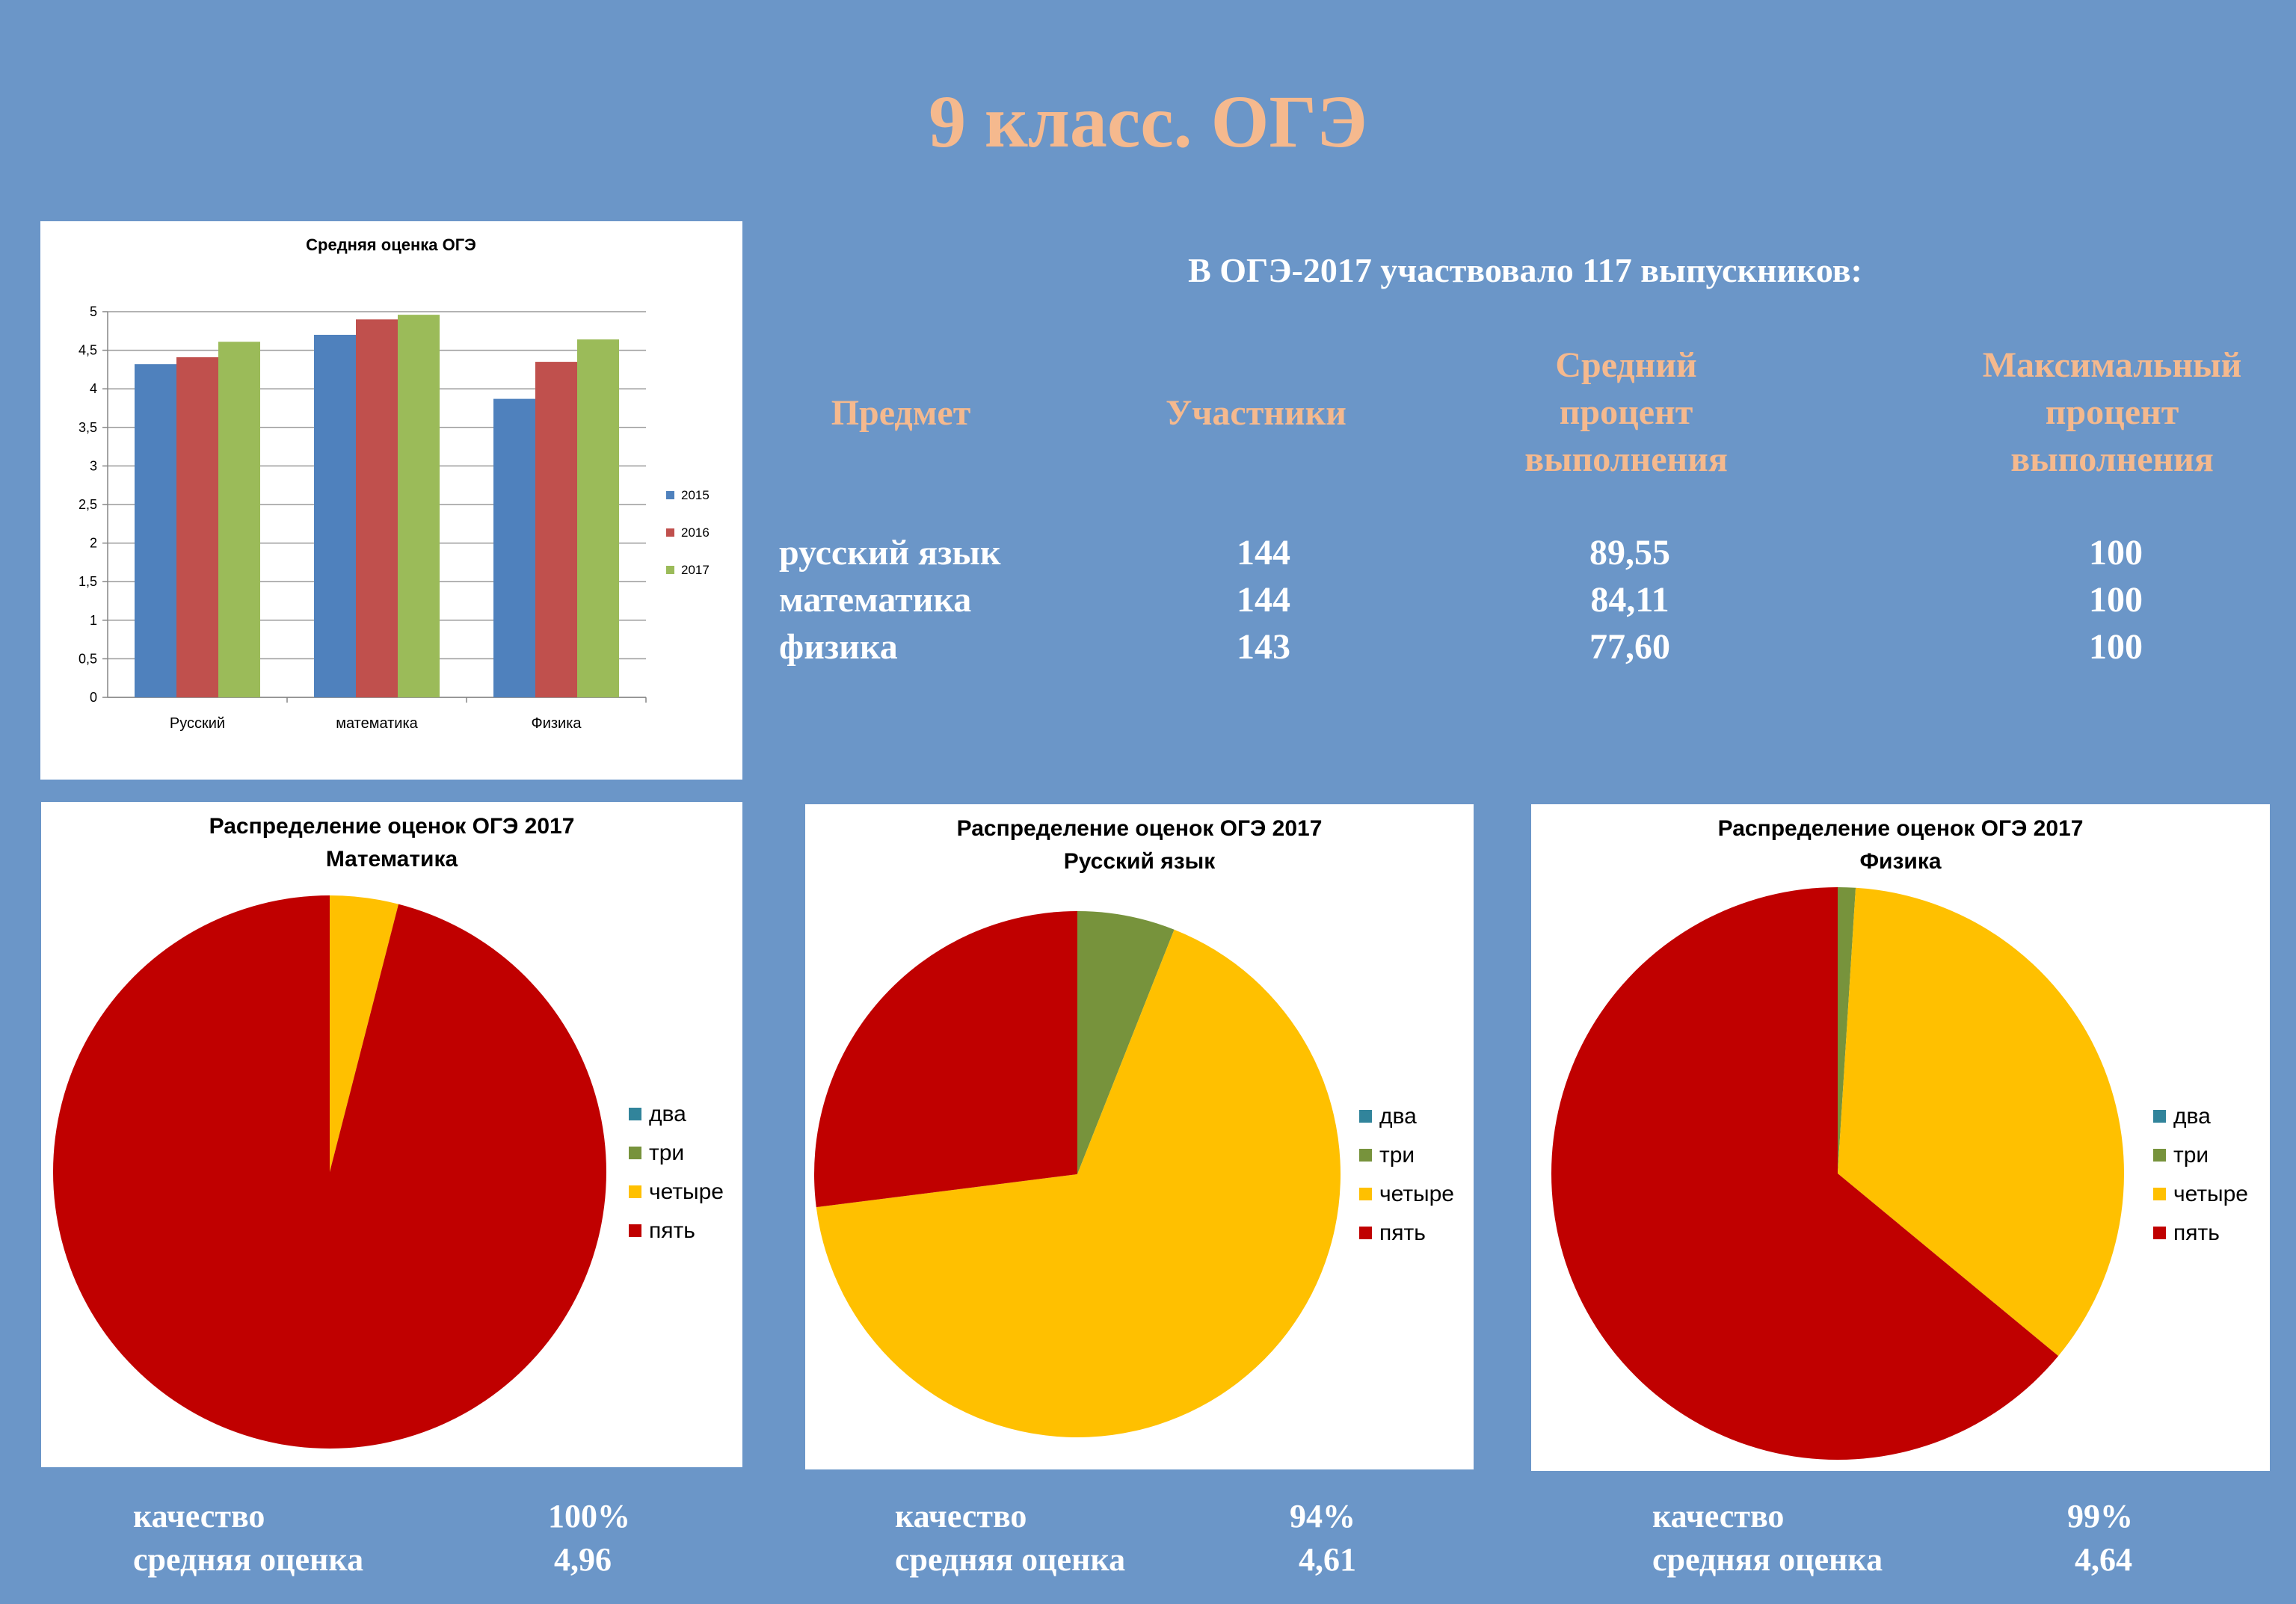 This screenshot has width=2296, height=1604. What do you see at coordinates (93, 620) in the screenshot?
I see `y-tick-label: 1` at bounding box center [93, 620].